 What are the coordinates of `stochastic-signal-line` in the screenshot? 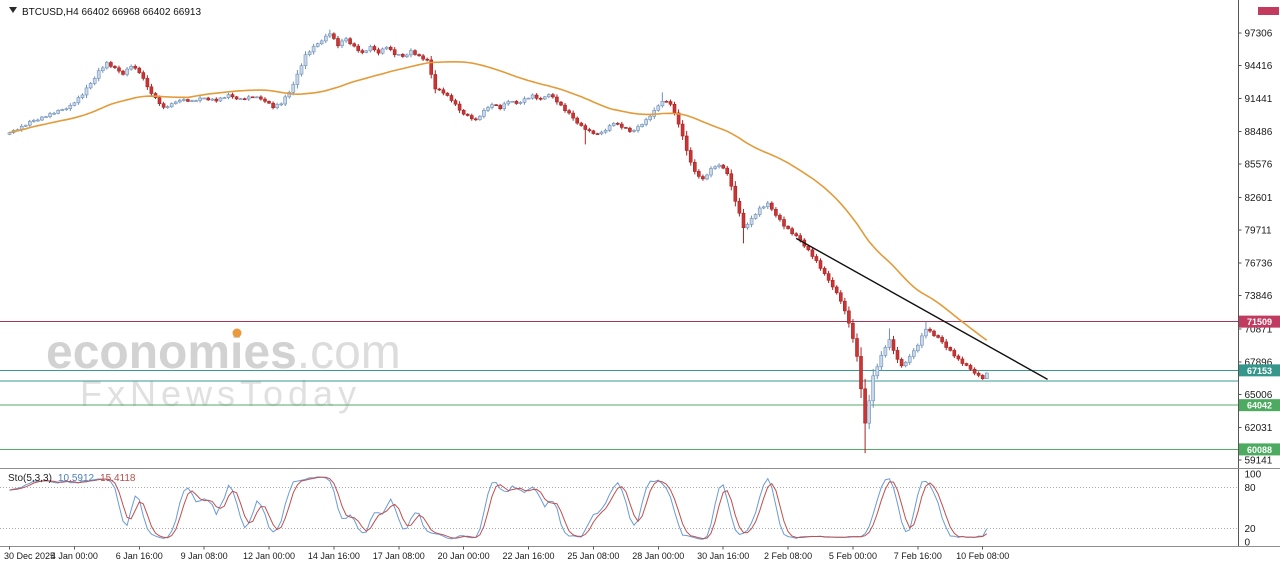 It's located at (498, 508).